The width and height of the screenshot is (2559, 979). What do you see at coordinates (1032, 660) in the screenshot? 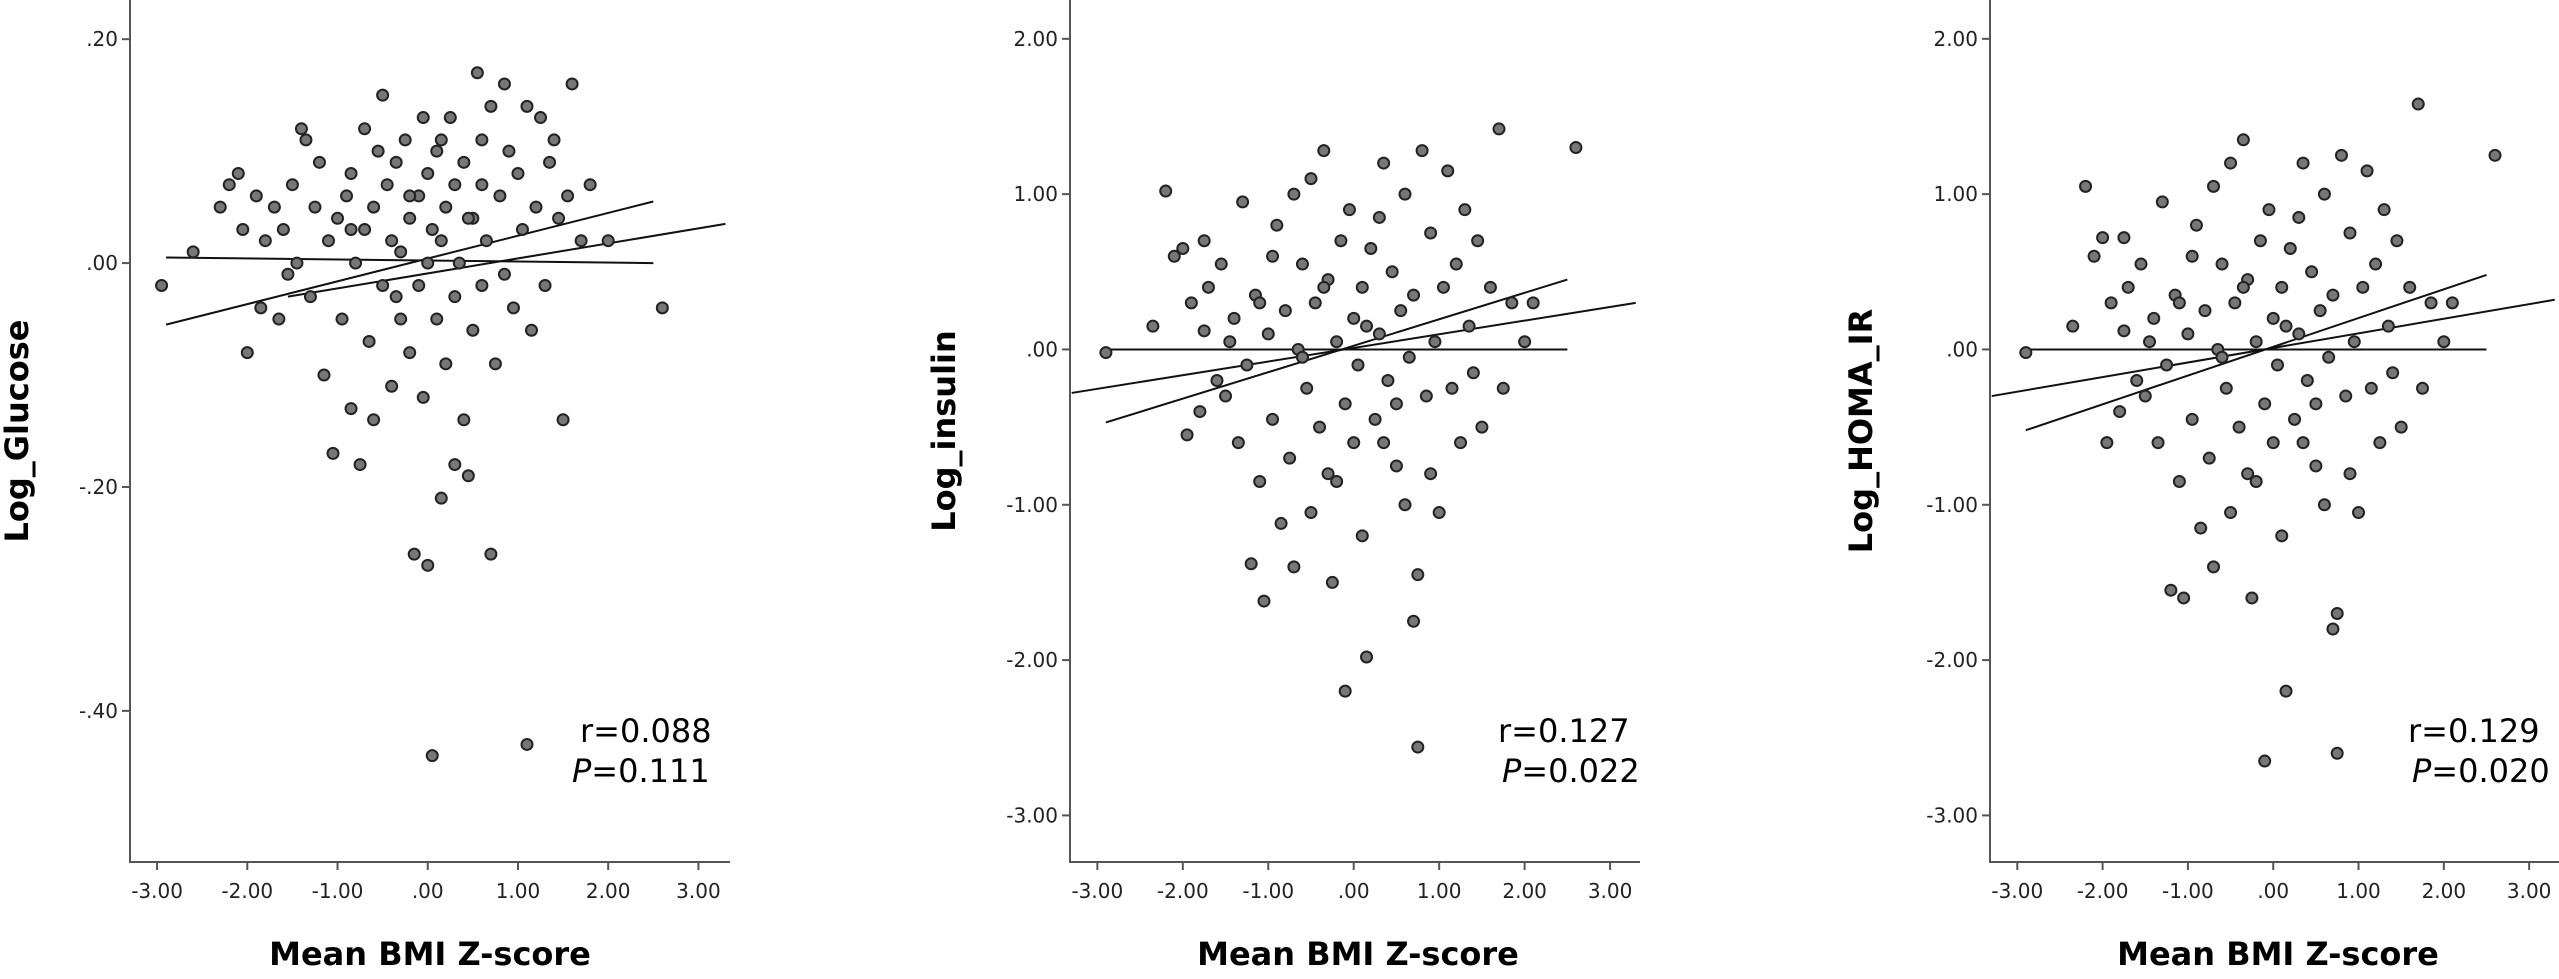
I see `y-tick-label: -2.00` at bounding box center [1032, 660].